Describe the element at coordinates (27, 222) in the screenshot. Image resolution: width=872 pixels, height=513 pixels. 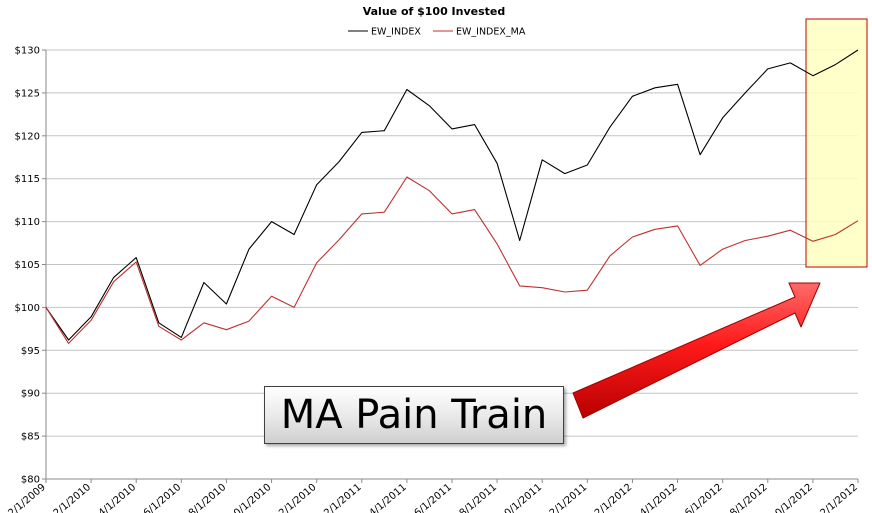
I see `y-tick-label: $110` at that location.